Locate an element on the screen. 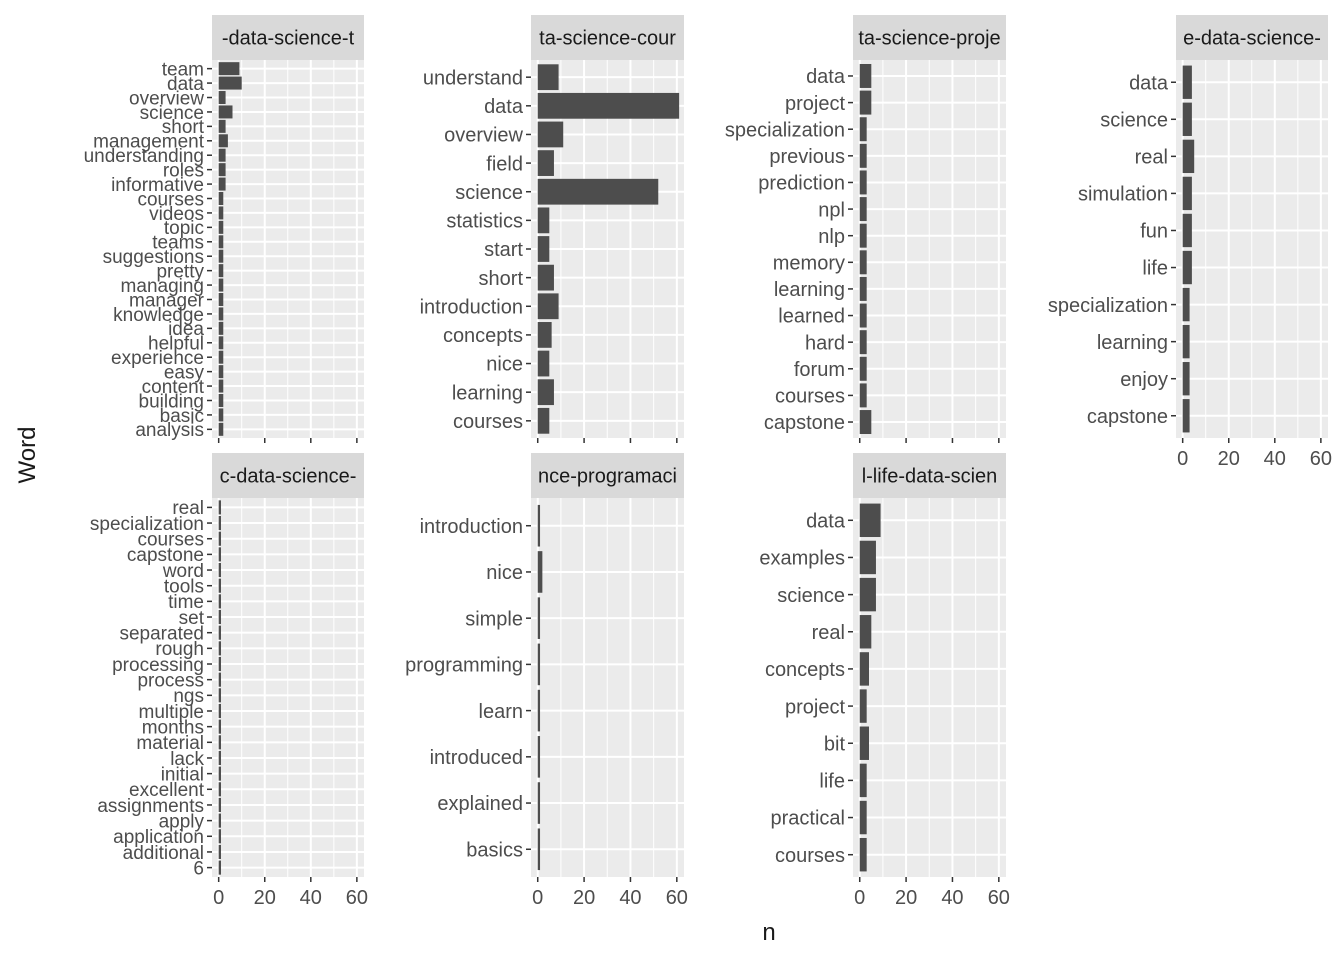 This screenshot has height=960, width=1344. y-tick-label: tools is located at coordinates (184, 587).